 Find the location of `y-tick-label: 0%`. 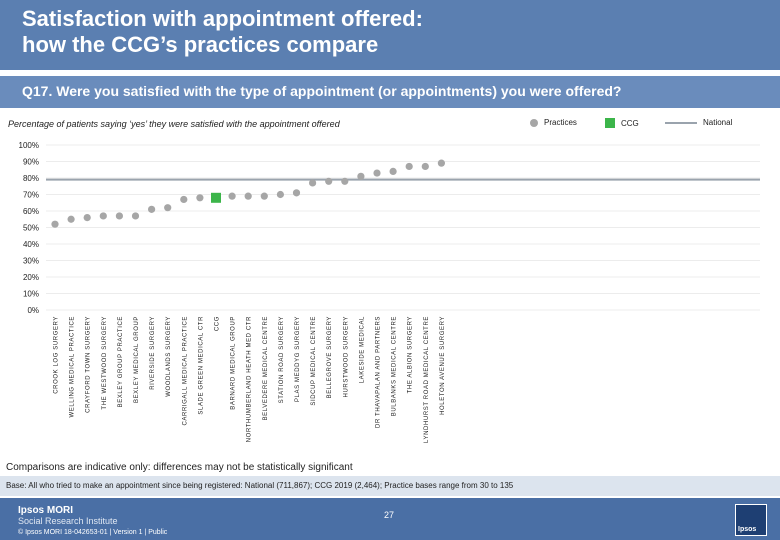

y-tick-label: 0% is located at coordinates (33, 310).